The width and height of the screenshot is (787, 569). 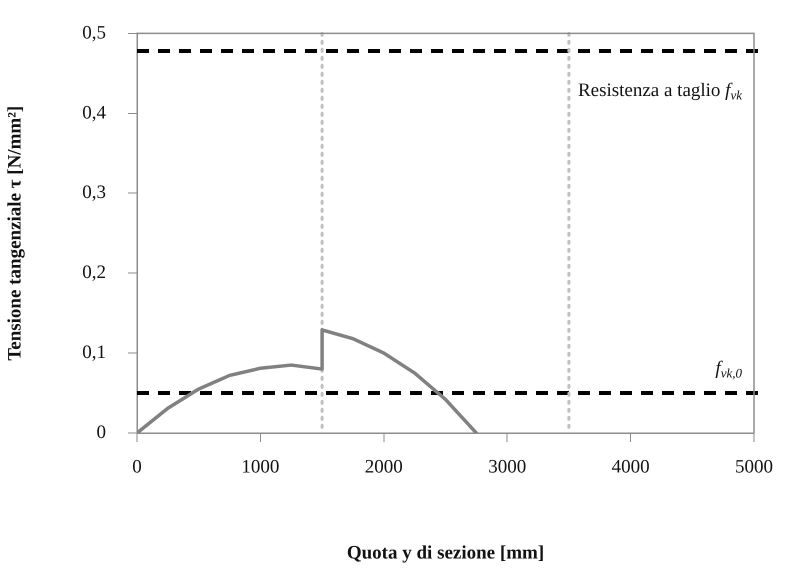 What do you see at coordinates (260, 467) in the screenshot?
I see `x-tick-label: 1000` at bounding box center [260, 467].